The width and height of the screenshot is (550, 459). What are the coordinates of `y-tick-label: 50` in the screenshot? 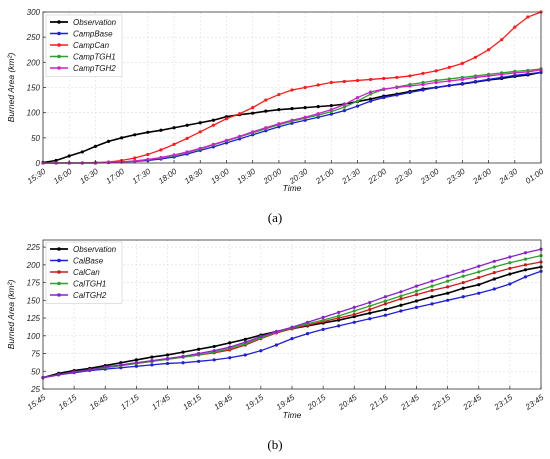 It's located at (35, 371).